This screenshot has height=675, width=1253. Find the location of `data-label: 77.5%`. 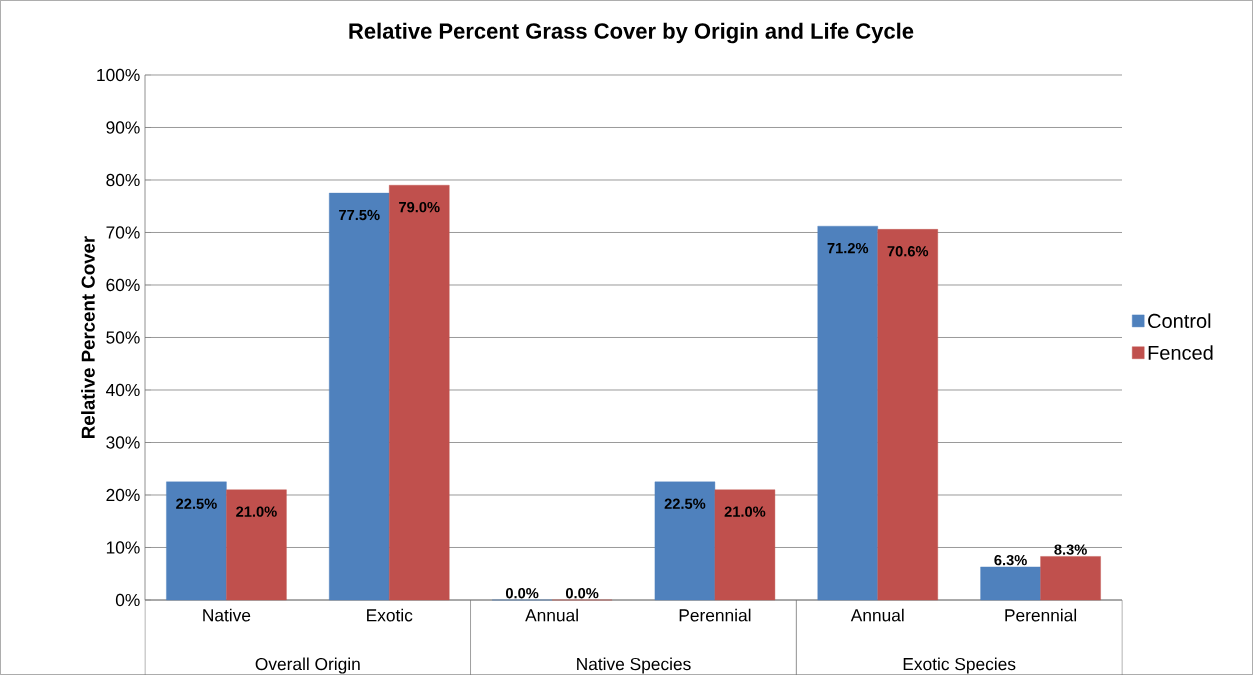

data-label: 77.5% is located at coordinates (359, 215).